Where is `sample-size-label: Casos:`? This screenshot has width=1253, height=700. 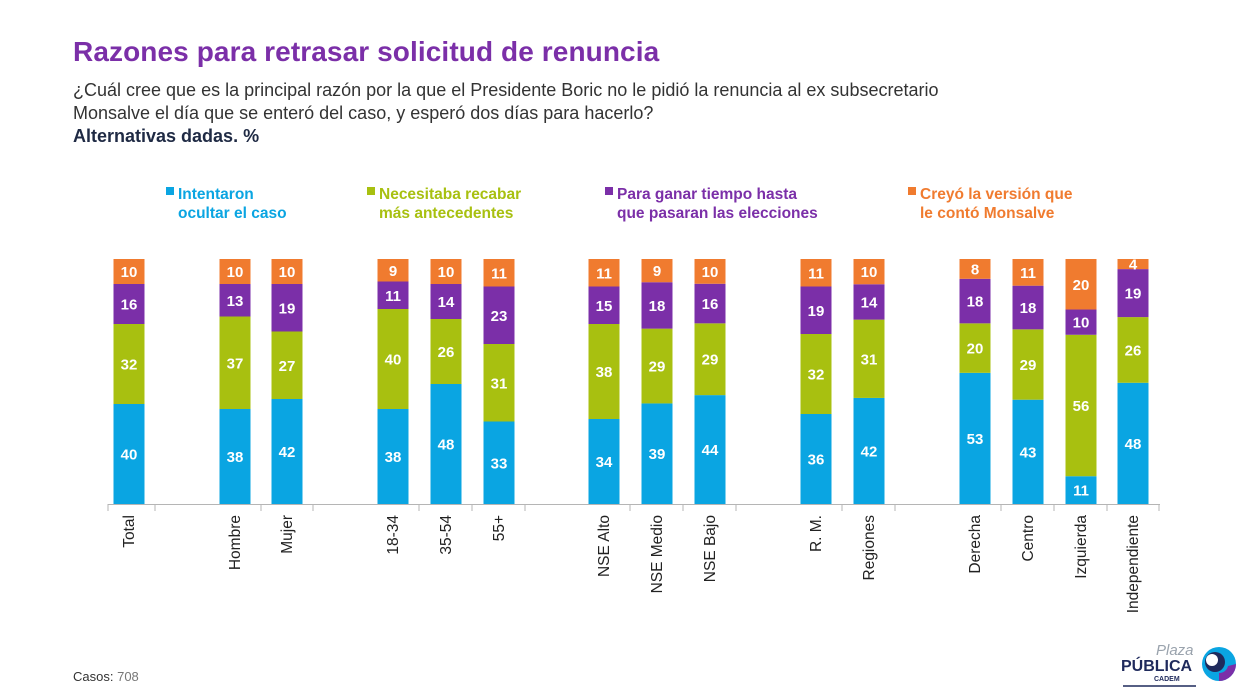
sample-size-label: Casos: is located at coordinates (93, 676).